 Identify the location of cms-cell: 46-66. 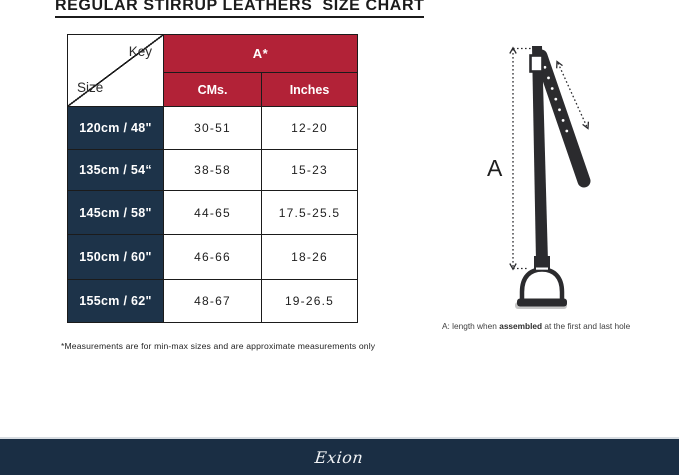
(213, 257).